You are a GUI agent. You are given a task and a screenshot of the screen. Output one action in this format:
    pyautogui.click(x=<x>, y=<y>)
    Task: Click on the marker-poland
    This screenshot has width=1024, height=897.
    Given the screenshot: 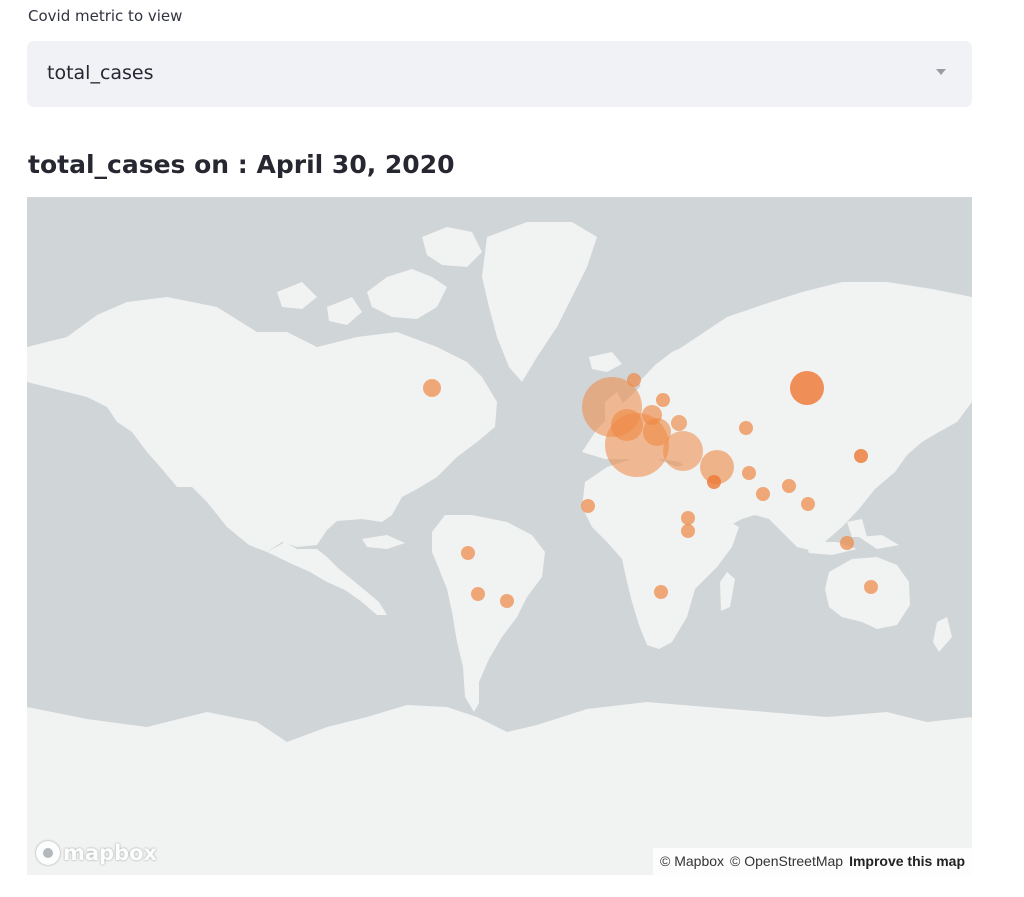 What is the action you would take?
    pyautogui.click(x=663, y=400)
    